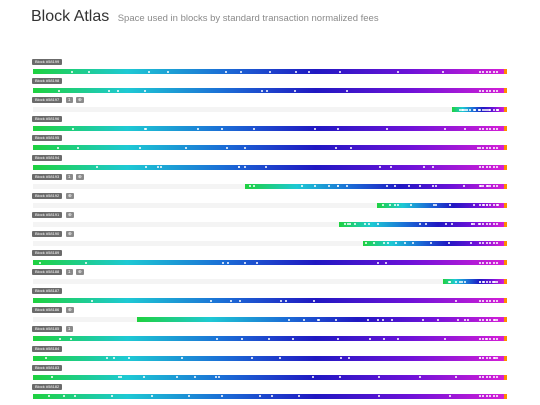  What do you see at coordinates (47, 233) in the screenshot?
I see `block-label: Block #58190` at bounding box center [47, 233].